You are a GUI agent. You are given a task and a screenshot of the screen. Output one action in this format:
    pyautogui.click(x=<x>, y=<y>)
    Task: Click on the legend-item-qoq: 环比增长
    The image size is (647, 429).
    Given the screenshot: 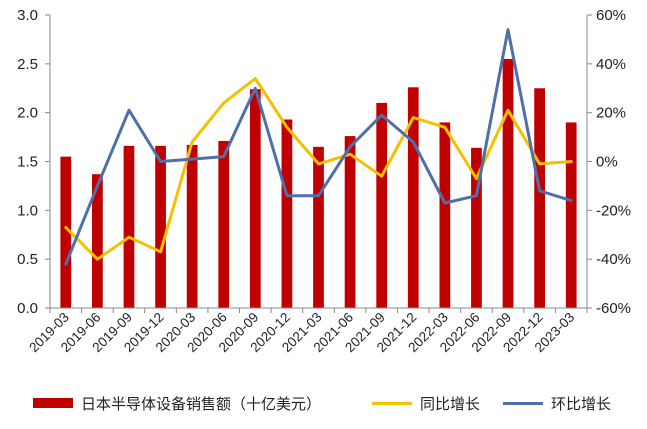 What is the action you would take?
    pyautogui.click(x=557, y=403)
    